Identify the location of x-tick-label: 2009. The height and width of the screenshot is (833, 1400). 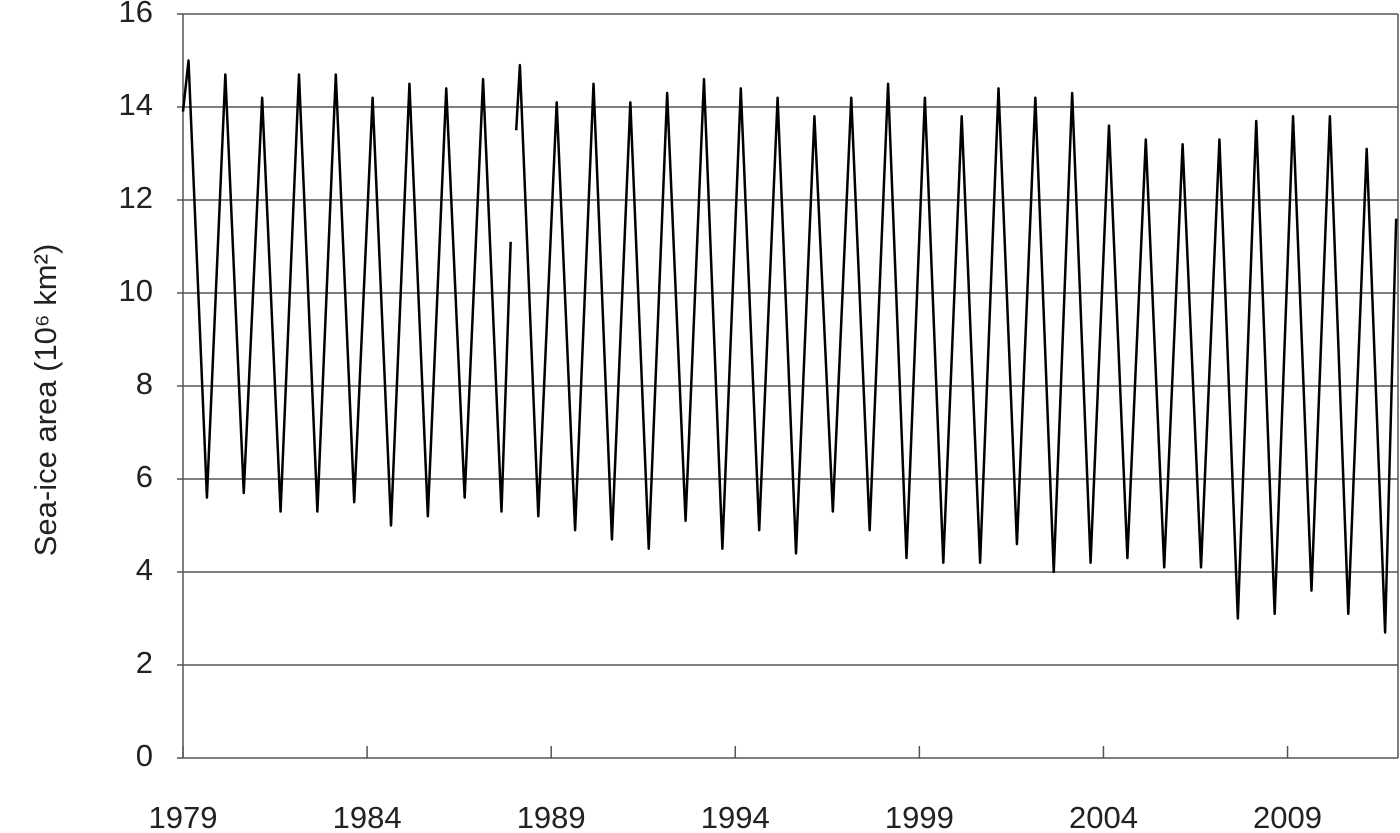
(1287, 816).